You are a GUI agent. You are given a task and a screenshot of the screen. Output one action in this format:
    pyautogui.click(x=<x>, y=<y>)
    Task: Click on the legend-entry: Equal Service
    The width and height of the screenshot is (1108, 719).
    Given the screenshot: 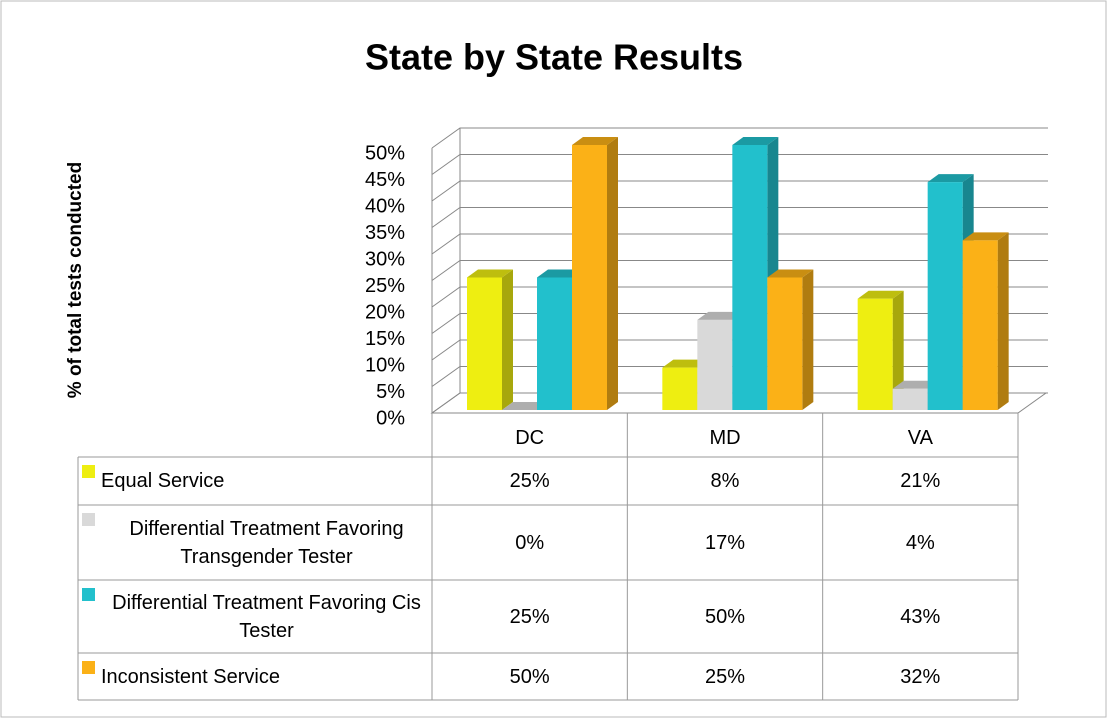 What is the action you would take?
    pyautogui.click(x=255, y=481)
    